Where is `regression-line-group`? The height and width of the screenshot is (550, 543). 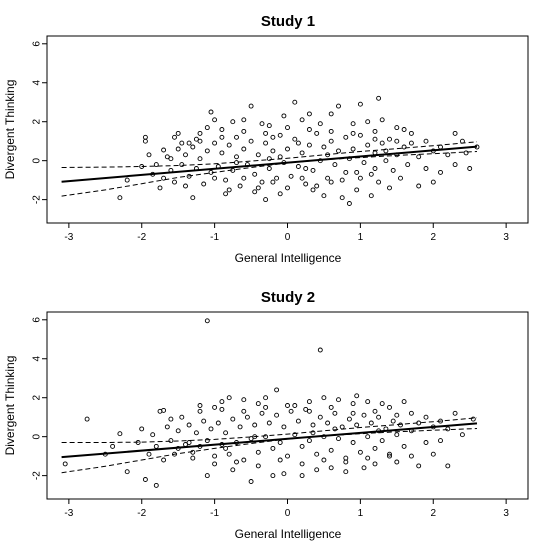 regression-line-group is located at coordinates (269, 164).